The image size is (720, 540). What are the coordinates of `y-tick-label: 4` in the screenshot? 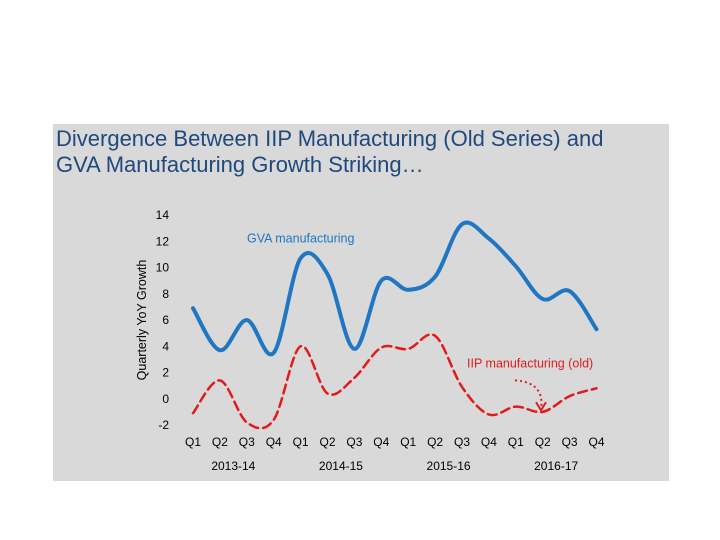 It's located at (165, 346).